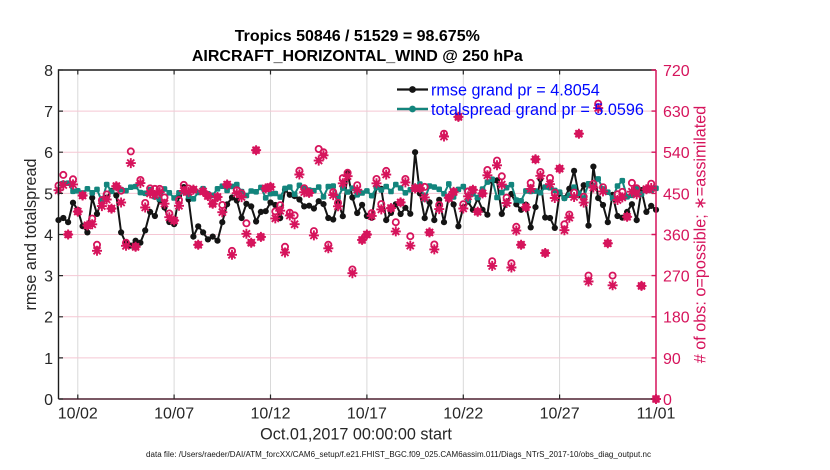 Image resolution: width=830 pixels, height=470 pixels. I want to click on svg-text: rmse grand pr = 4.8054, so click(515, 90).